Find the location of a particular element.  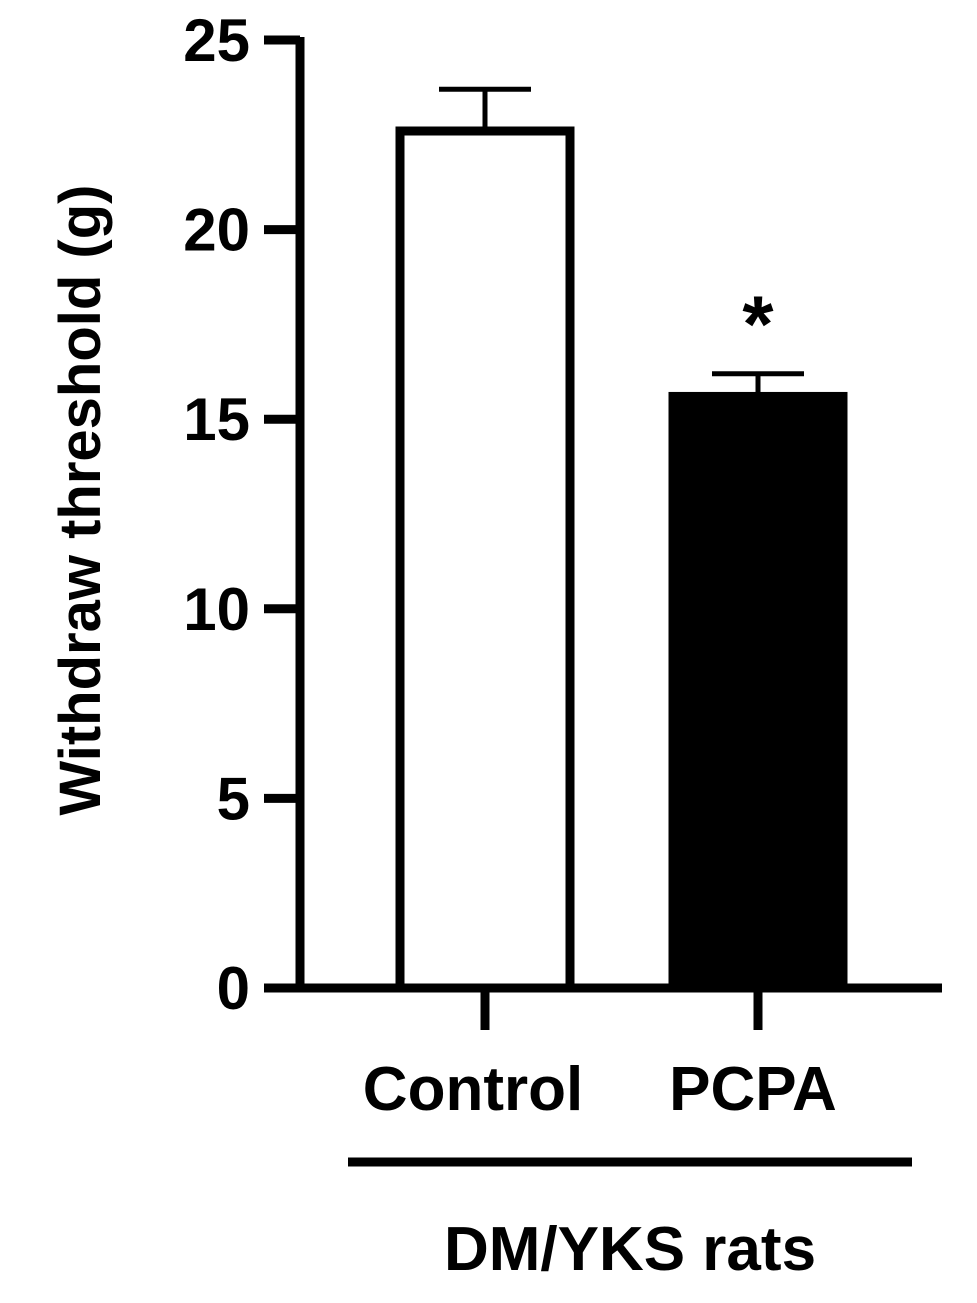

category-label-pcpa: PCPA is located at coordinates (753, 1089).